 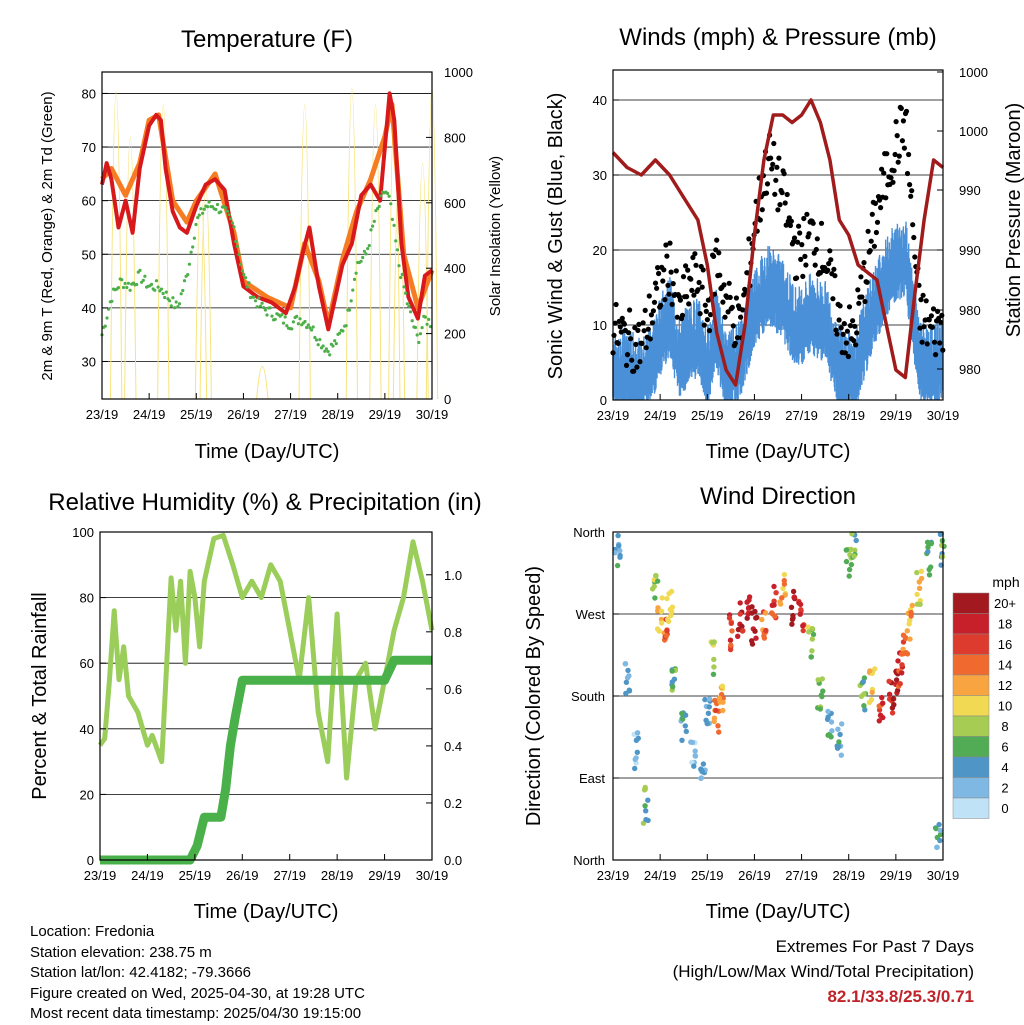 What do you see at coordinates (455, 137) in the screenshot?
I see `y2-tick-label: 800` at bounding box center [455, 137].